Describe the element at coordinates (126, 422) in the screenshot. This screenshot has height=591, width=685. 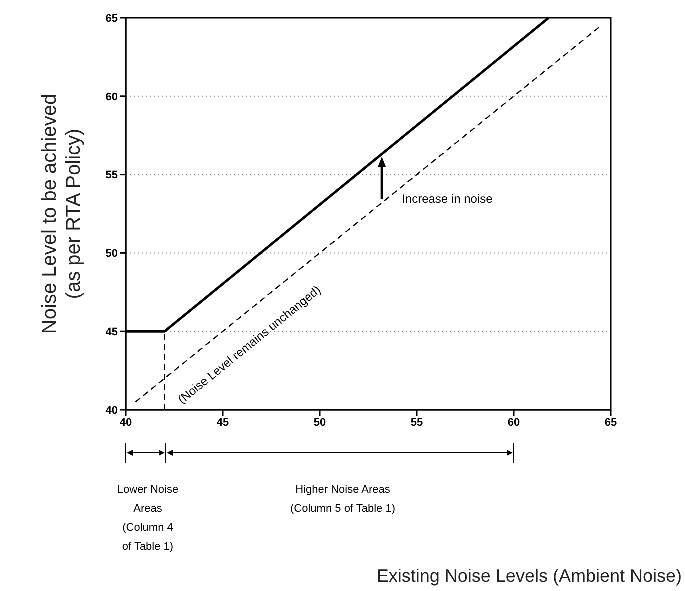
I see `x-tick-label: 40` at that location.